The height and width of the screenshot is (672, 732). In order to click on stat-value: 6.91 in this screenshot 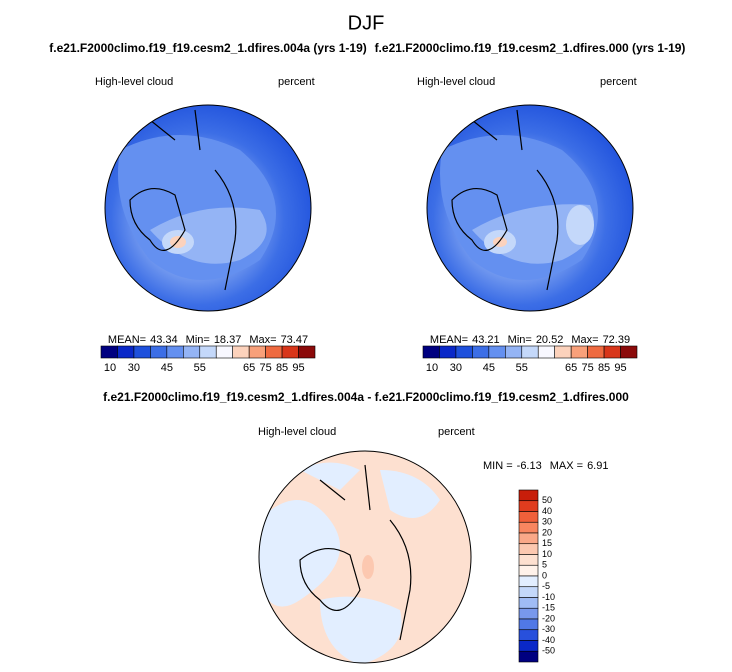, I will do `click(597, 466)`.